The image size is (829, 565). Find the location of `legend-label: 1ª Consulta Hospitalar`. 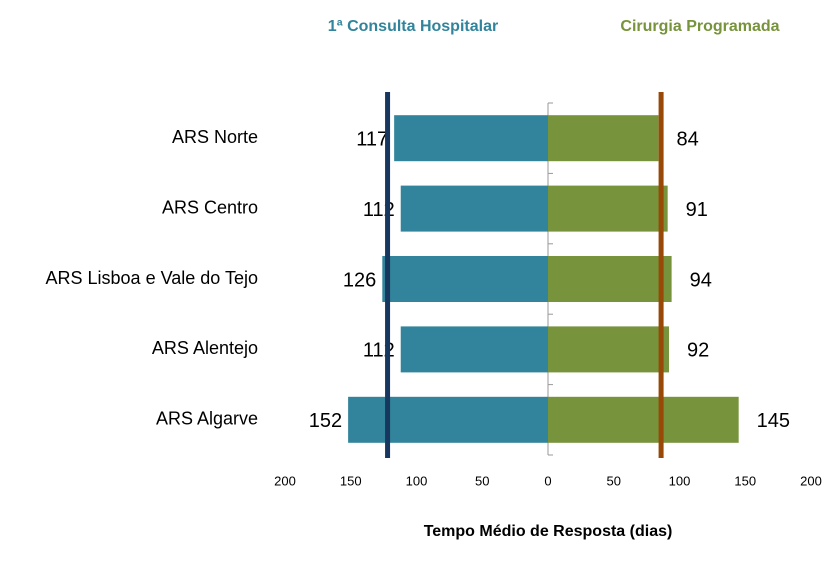

legend-label: 1ª Consulta Hospitalar is located at coordinates (413, 26).